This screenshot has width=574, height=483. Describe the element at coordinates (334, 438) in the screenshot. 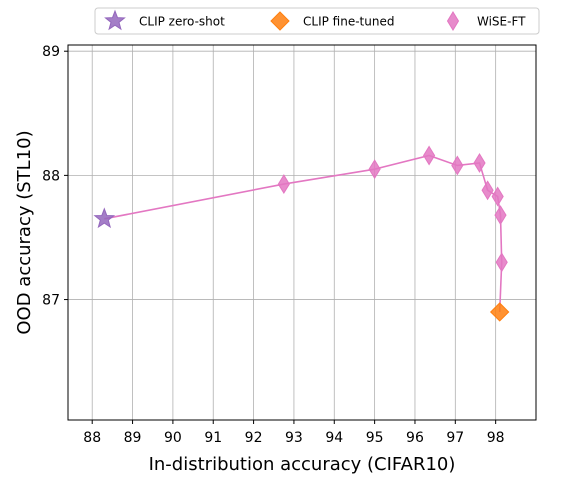

I see `x-tick-label: 94` at that location.